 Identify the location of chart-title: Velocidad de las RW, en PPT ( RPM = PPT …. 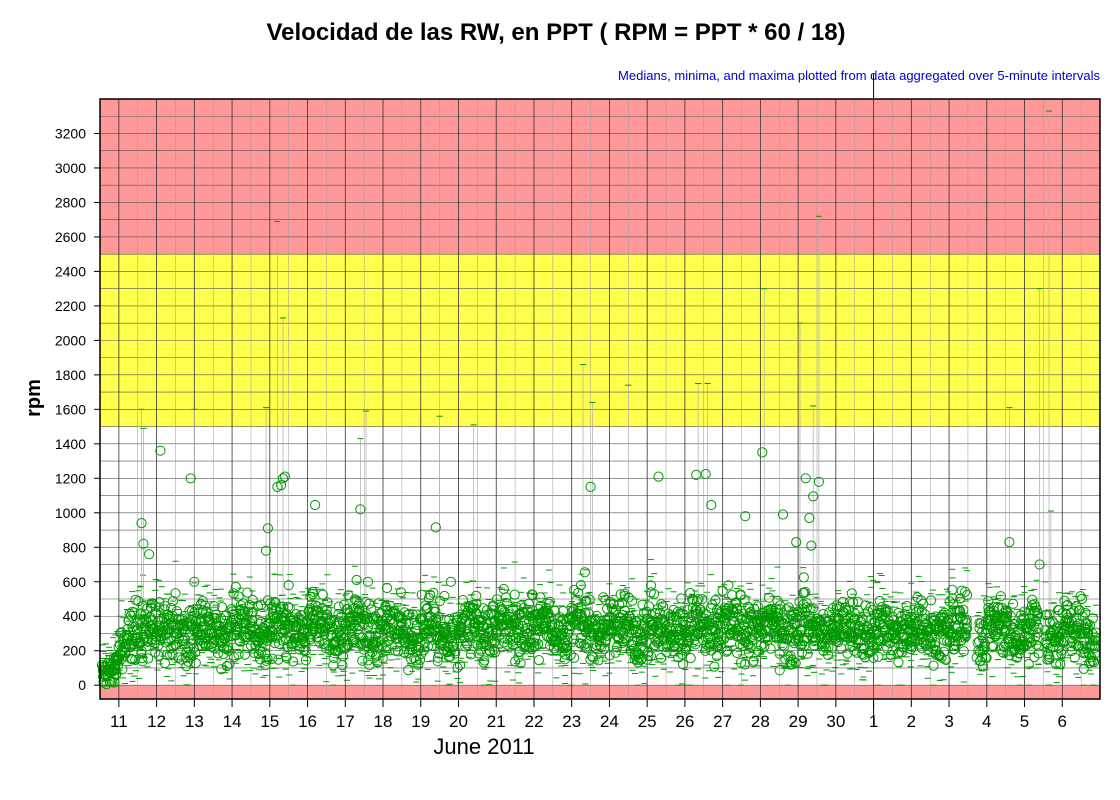
(555, 32).